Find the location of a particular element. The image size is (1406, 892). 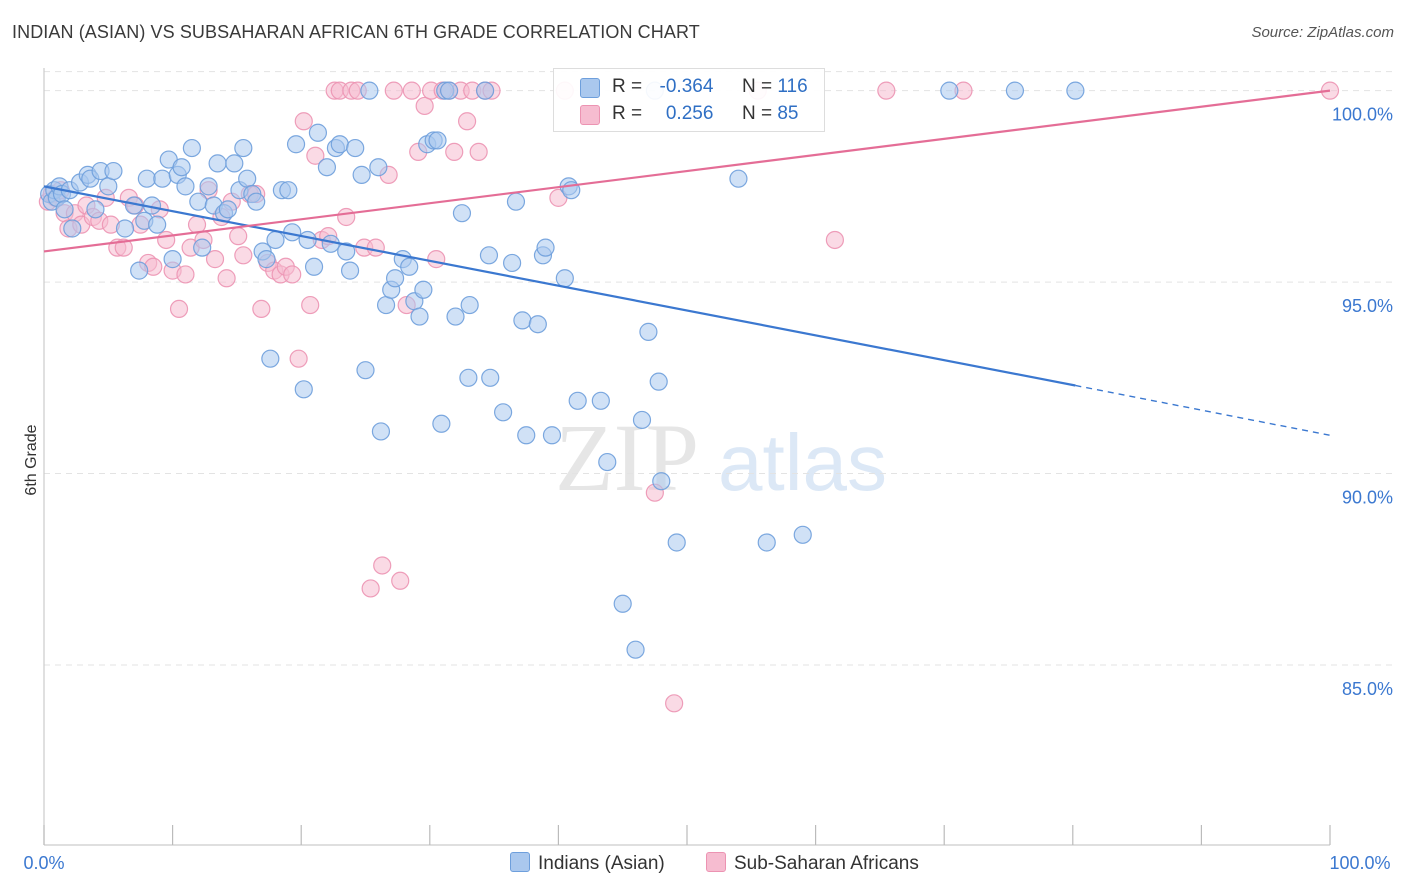

bottom-legend-label-indians: Indians (Asian) is located at coordinates (601, 863).